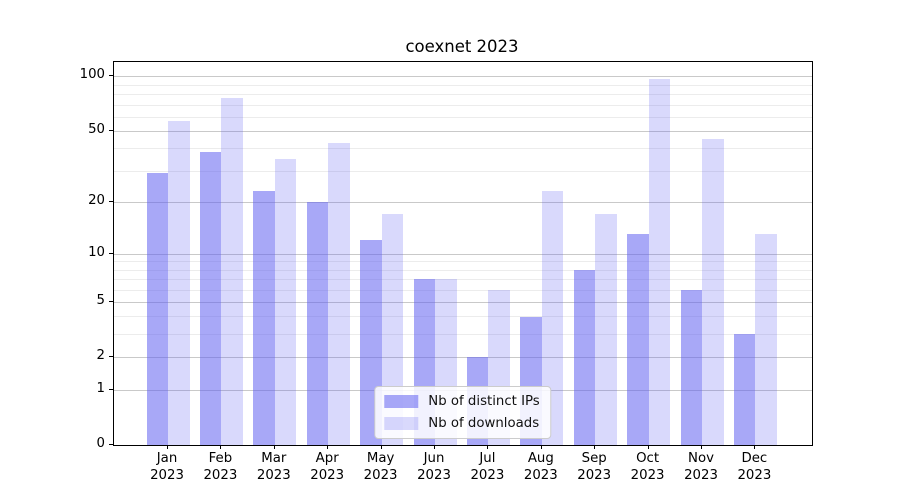  I want to click on x-tick-label: Jul 2023, so click(487, 467).